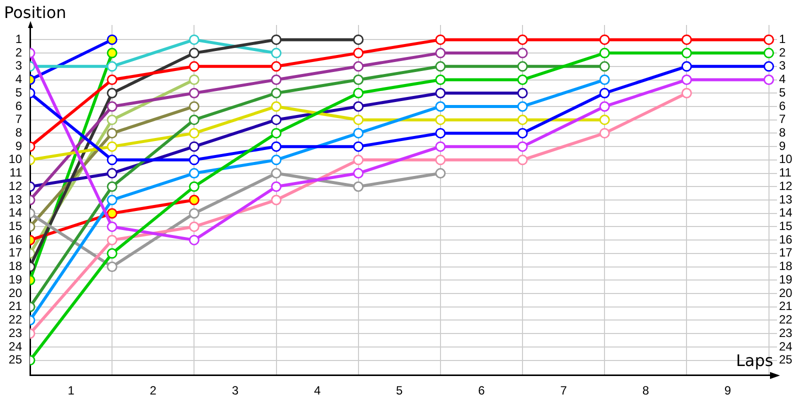  What do you see at coordinates (785, 173) in the screenshot?
I see `y2-tick-label: 11` at bounding box center [785, 173].